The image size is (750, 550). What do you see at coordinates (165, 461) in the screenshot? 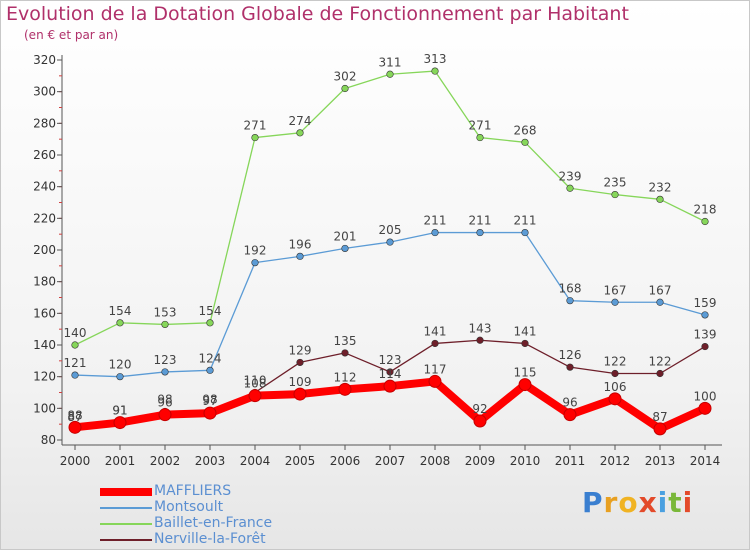
I see `x-tick-label: 2002` at bounding box center [165, 461].